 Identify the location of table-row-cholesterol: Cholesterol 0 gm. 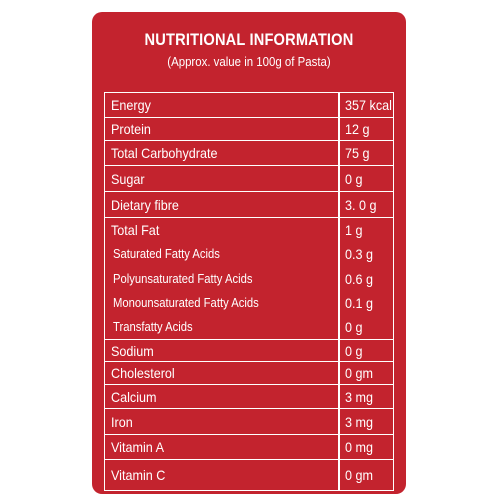
(249, 373).